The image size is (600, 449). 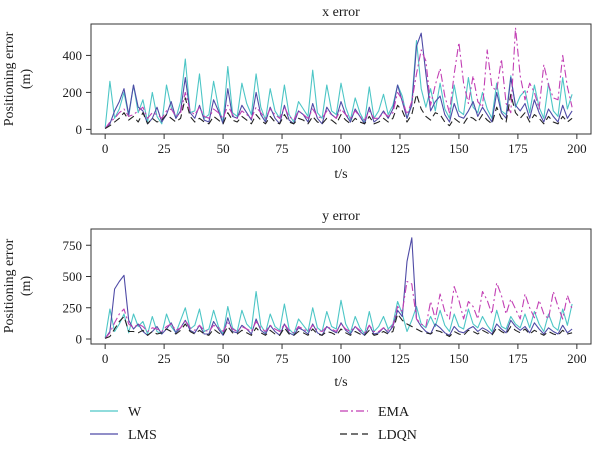 I want to click on x-error-x-tick-label: 150, so click(x=459, y=148).